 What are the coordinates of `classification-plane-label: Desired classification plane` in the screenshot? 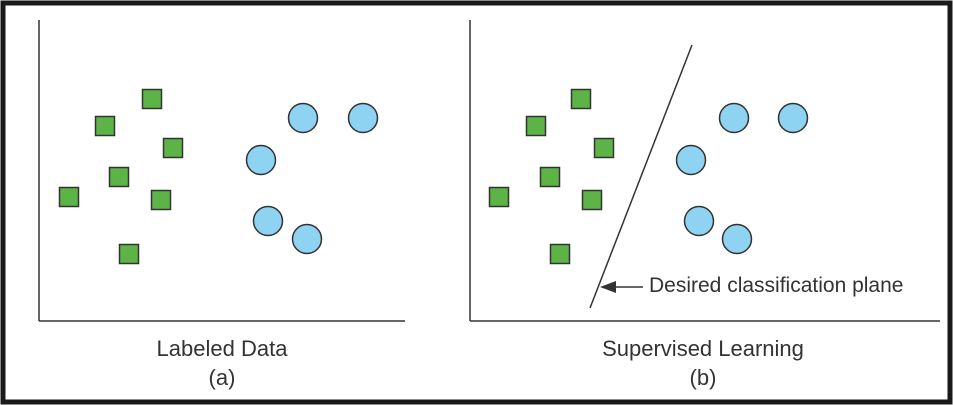 It's located at (776, 285).